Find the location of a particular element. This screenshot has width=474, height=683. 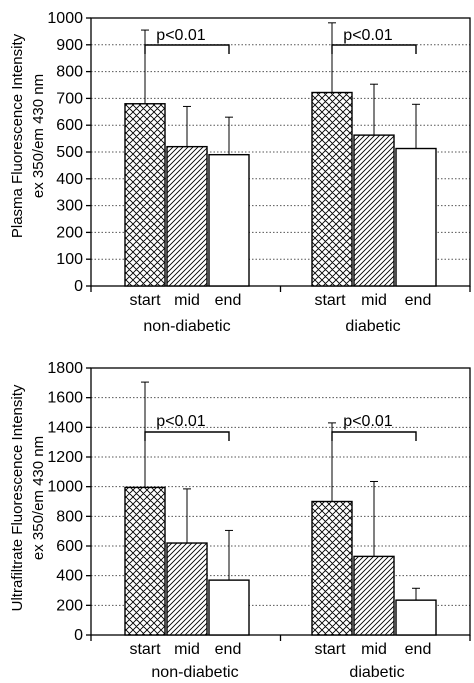

y-axis-label-line1: Plasma Fluorescence Intensity is located at coordinates (17, 135).